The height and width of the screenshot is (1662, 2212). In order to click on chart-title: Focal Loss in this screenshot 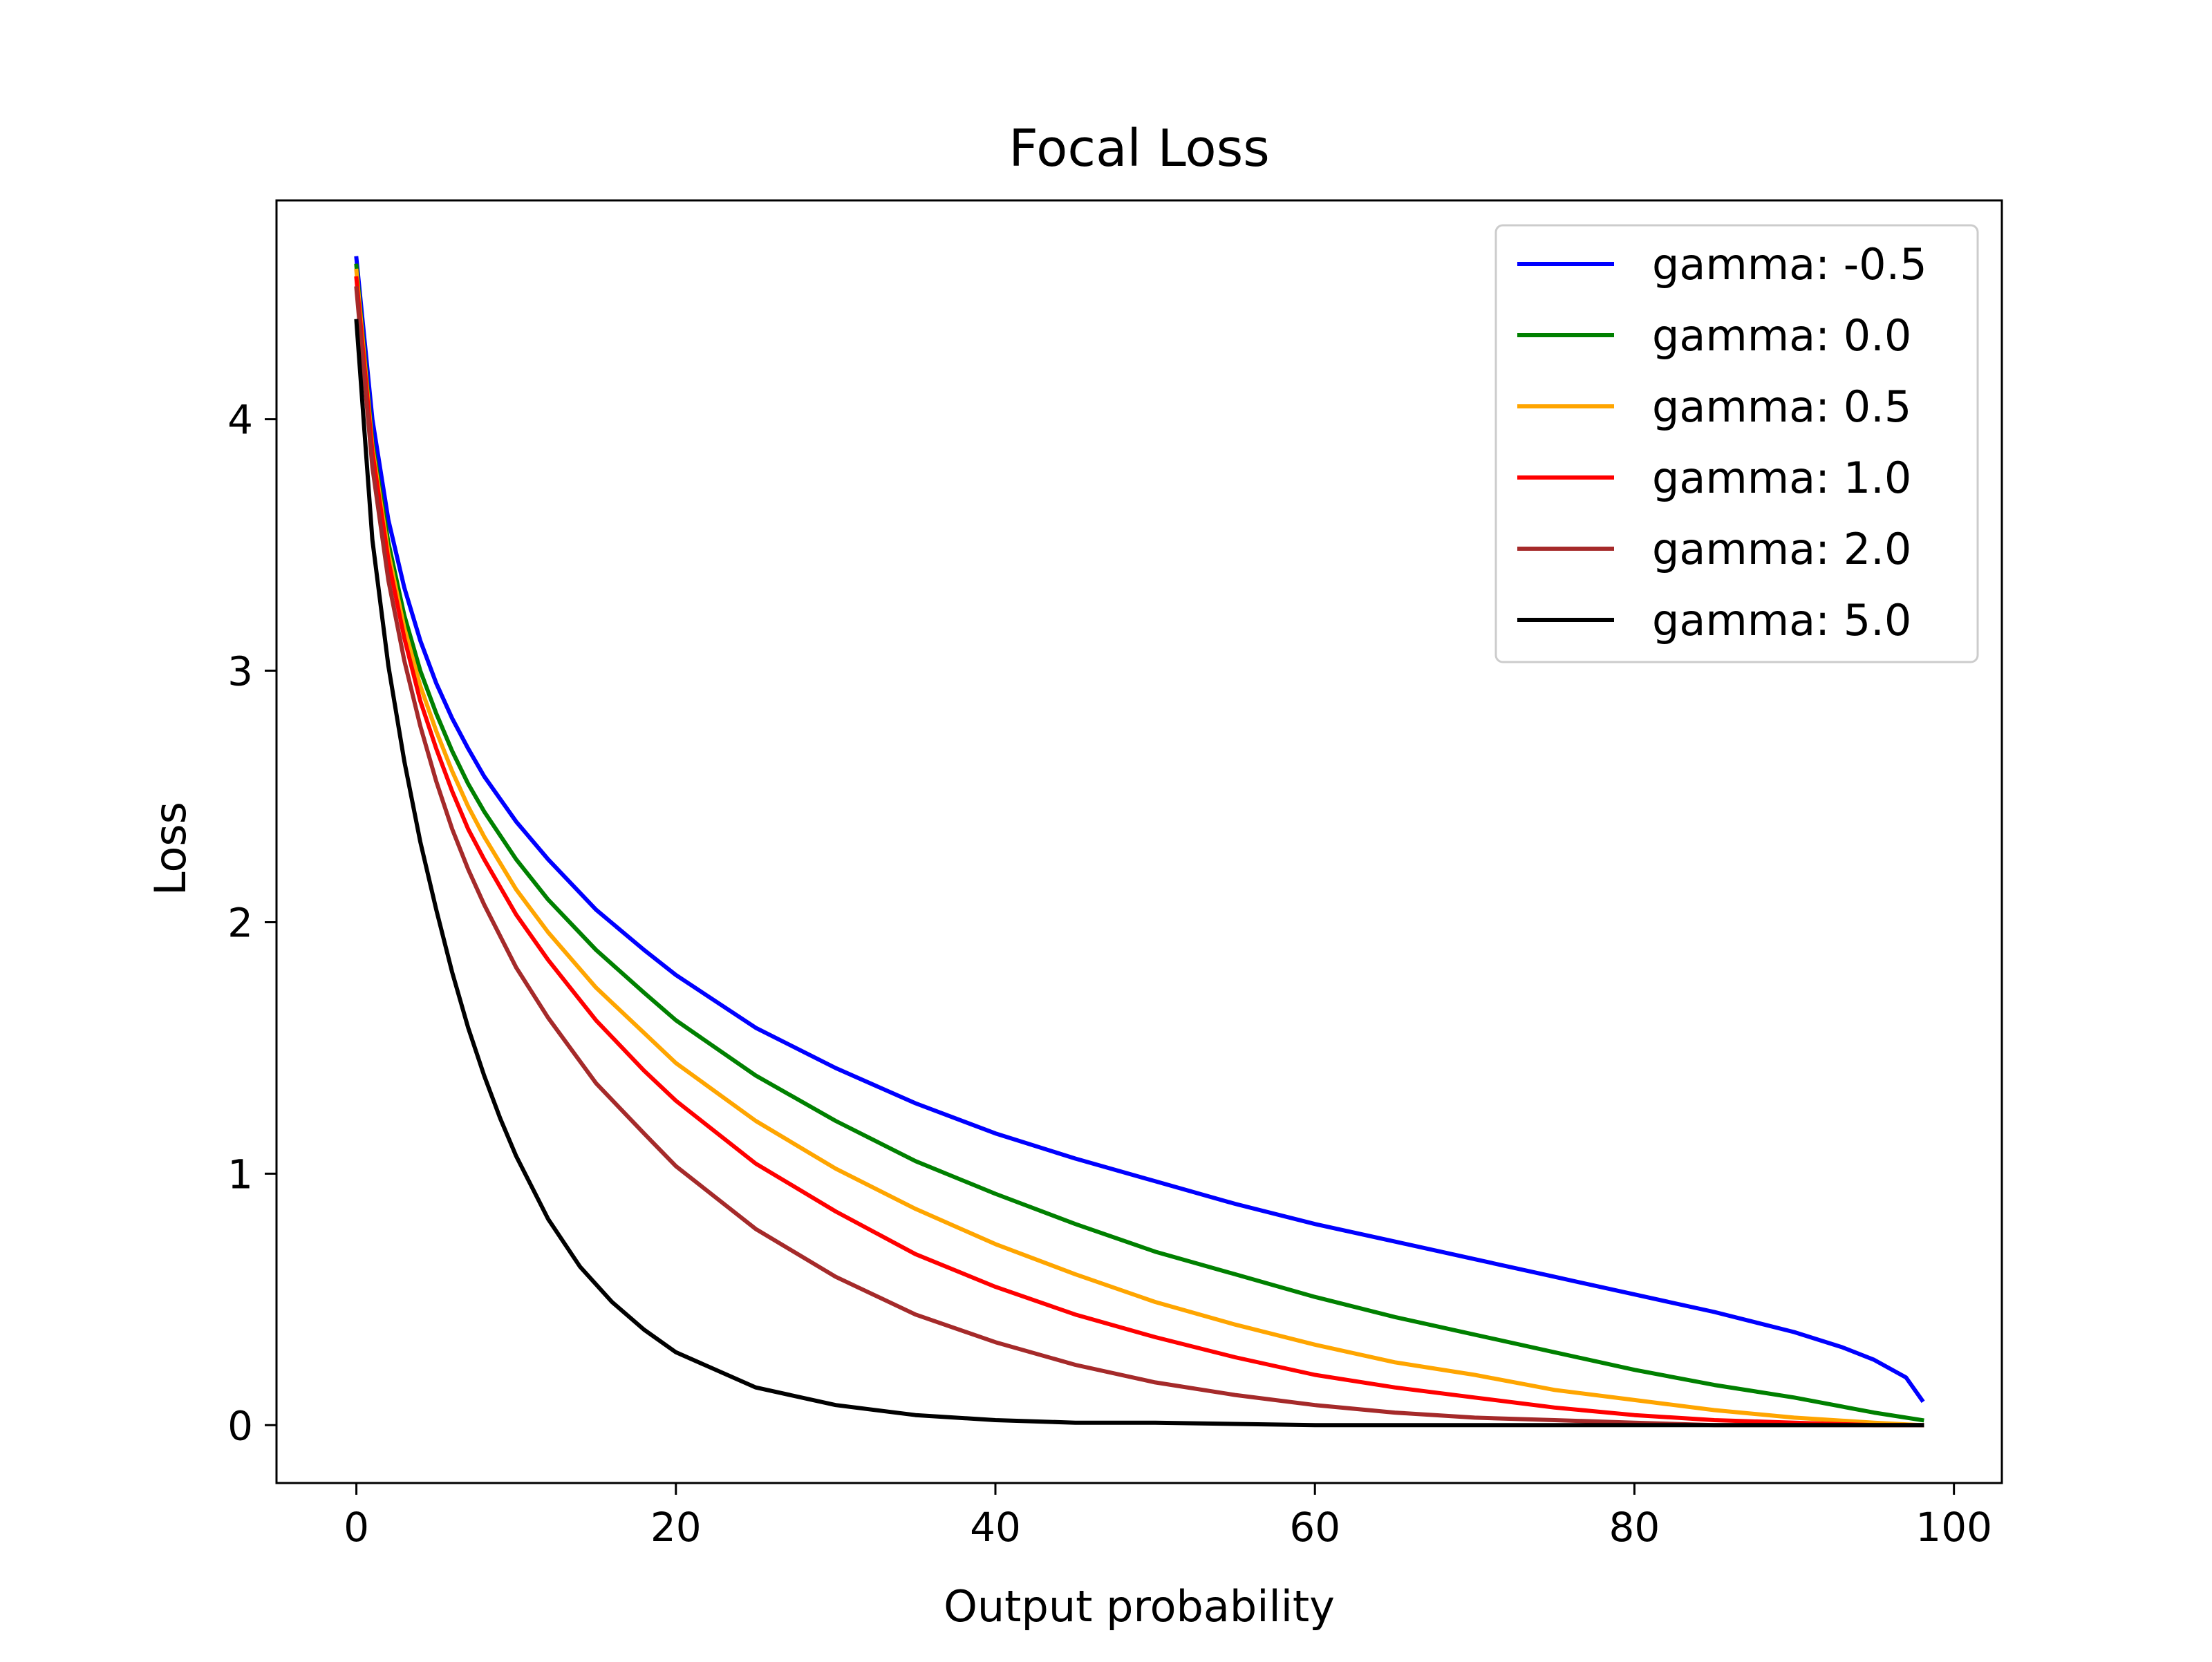, I will do `click(1139, 148)`.